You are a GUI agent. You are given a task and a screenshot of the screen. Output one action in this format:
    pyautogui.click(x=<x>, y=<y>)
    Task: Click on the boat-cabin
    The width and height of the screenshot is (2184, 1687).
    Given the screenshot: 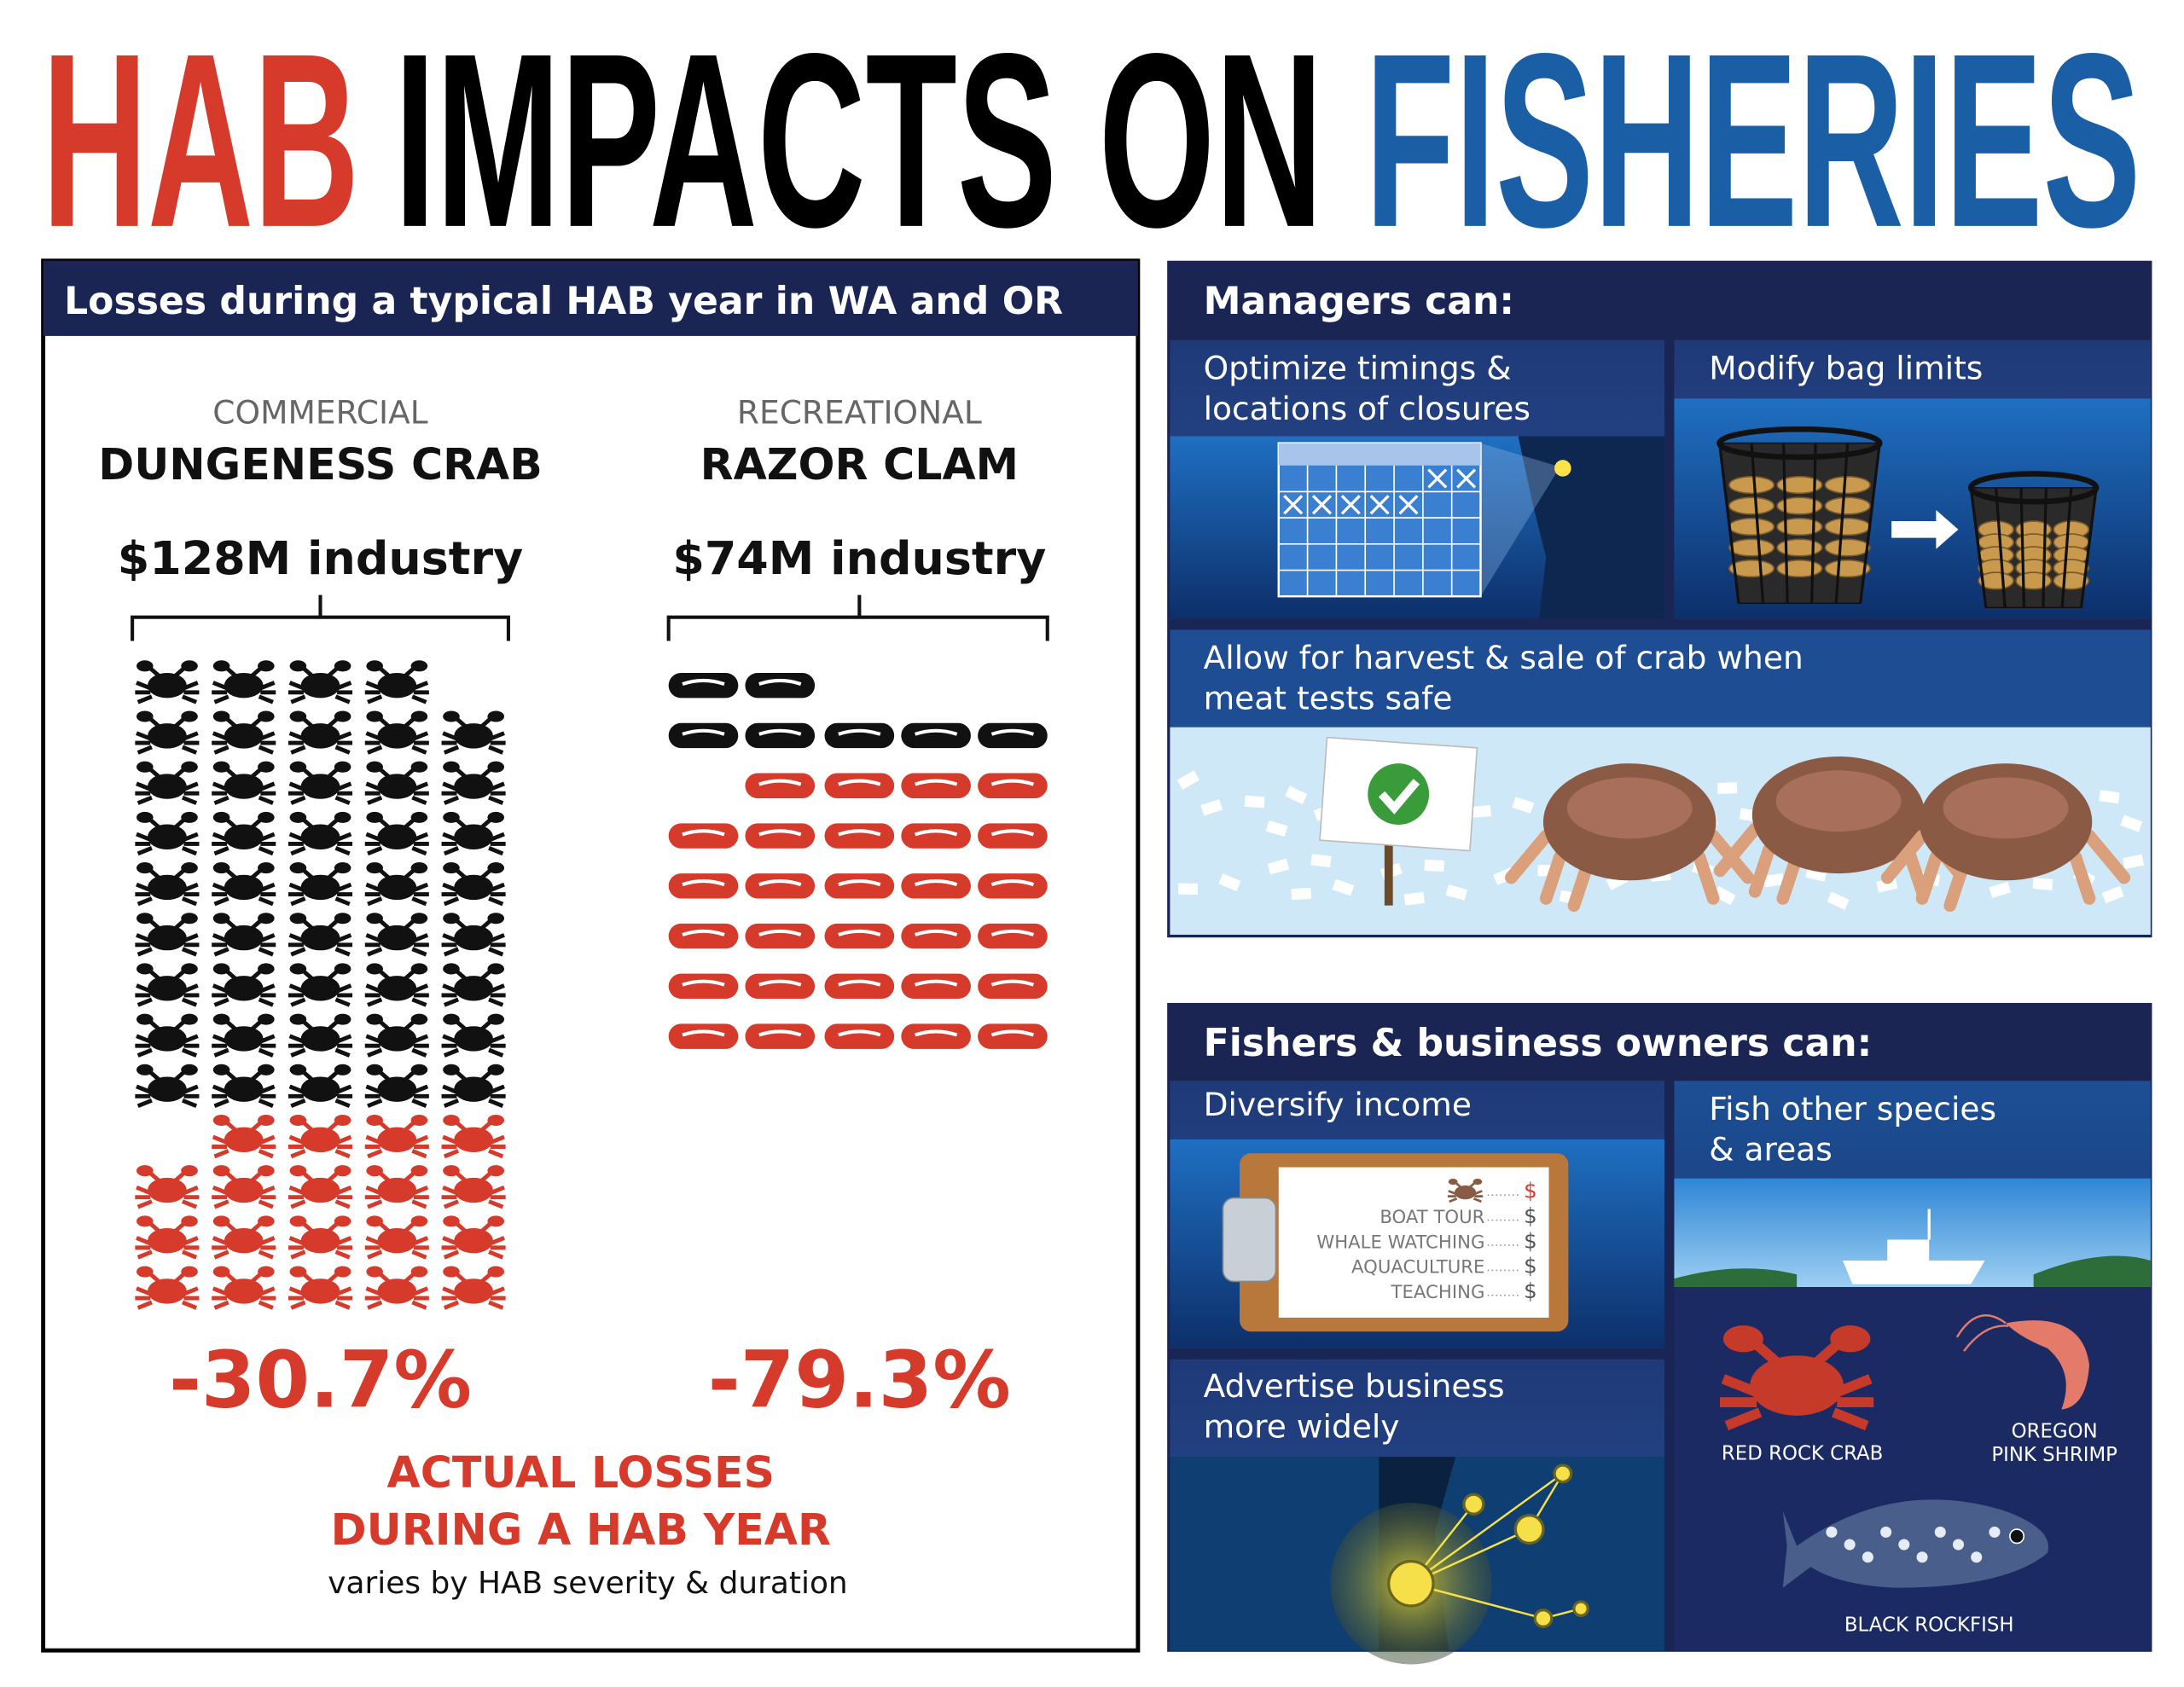 What is the action you would take?
    pyautogui.click(x=1908, y=1250)
    